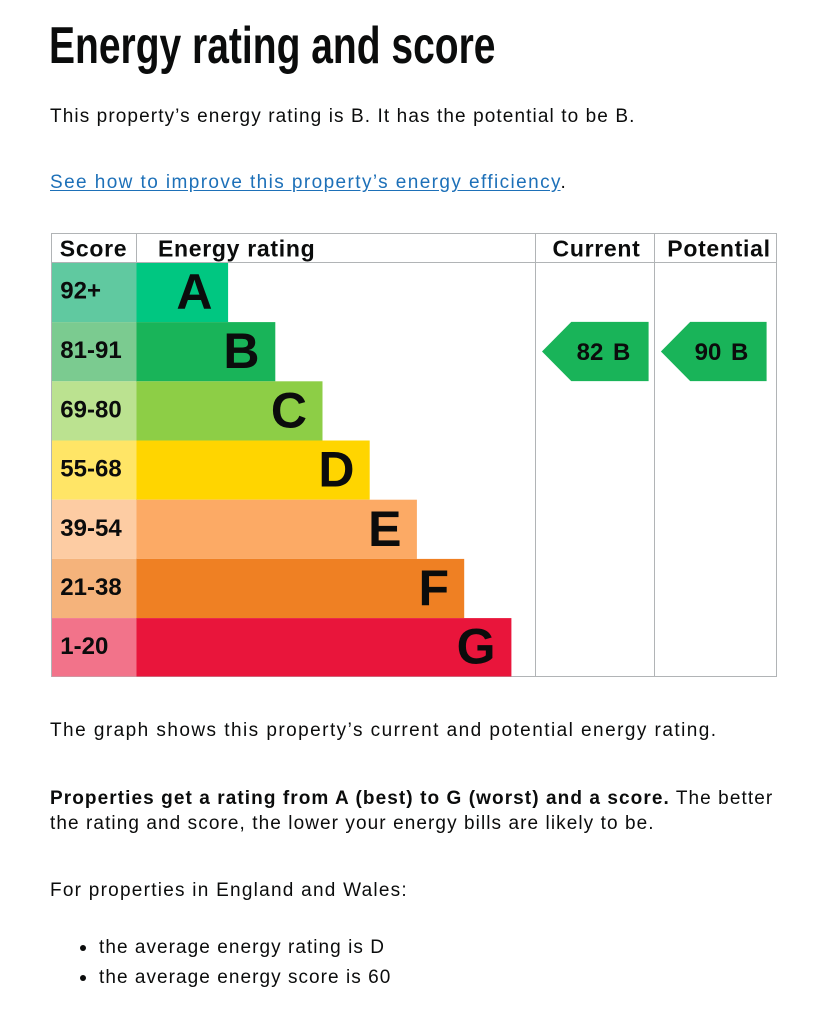 The image size is (837, 1024). Describe the element at coordinates (722, 352) in the screenshot. I see `svg-text: 90 B` at that location.